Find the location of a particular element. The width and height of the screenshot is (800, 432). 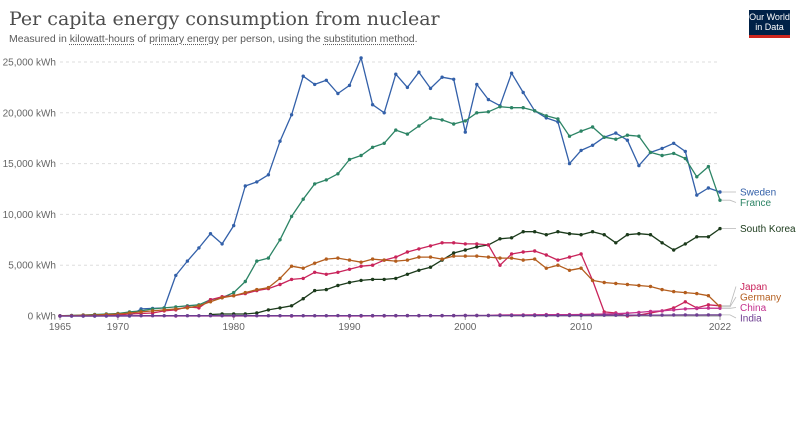

x-tick-label: 1965 is located at coordinates (60, 327).